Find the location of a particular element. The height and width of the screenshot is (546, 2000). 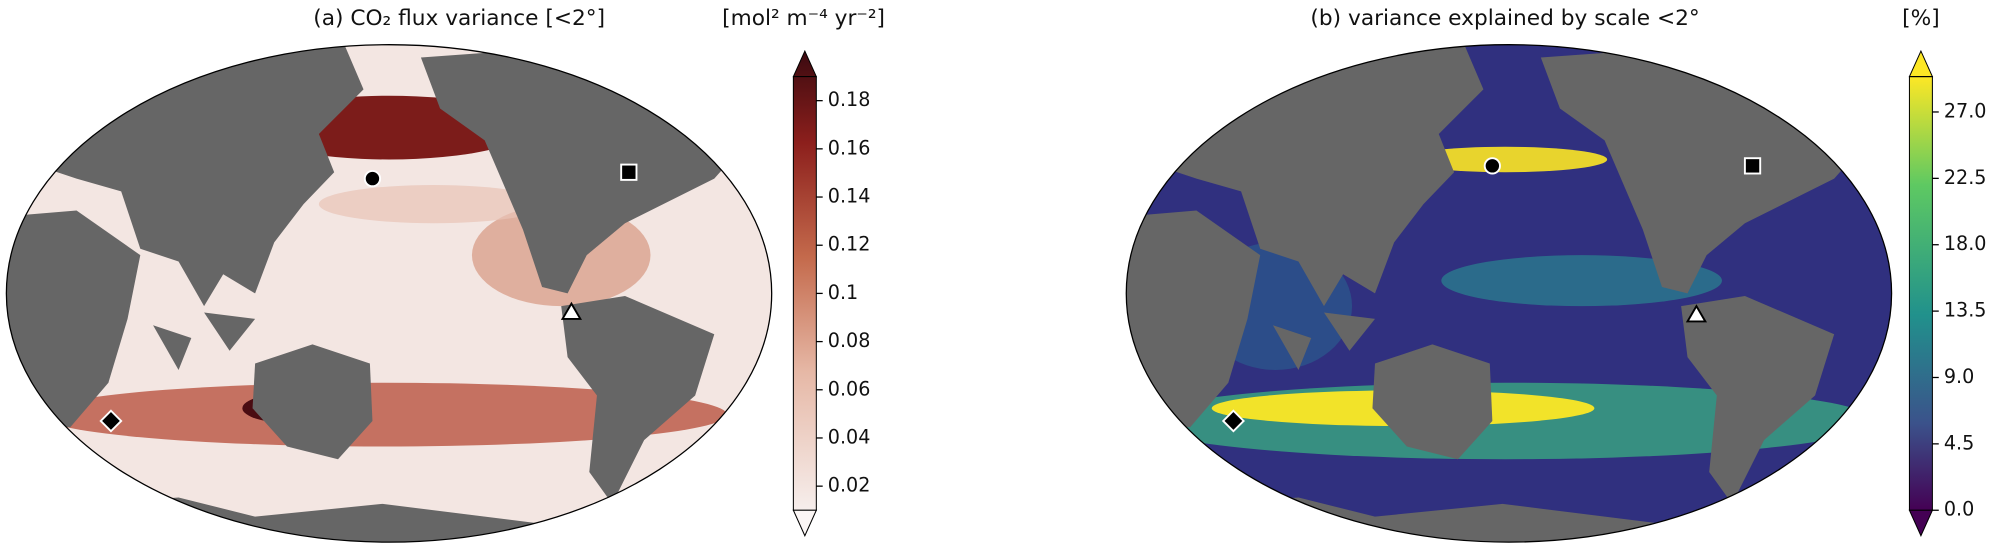

colorbar-tick-label: 13.5 is located at coordinates (1965, 310).